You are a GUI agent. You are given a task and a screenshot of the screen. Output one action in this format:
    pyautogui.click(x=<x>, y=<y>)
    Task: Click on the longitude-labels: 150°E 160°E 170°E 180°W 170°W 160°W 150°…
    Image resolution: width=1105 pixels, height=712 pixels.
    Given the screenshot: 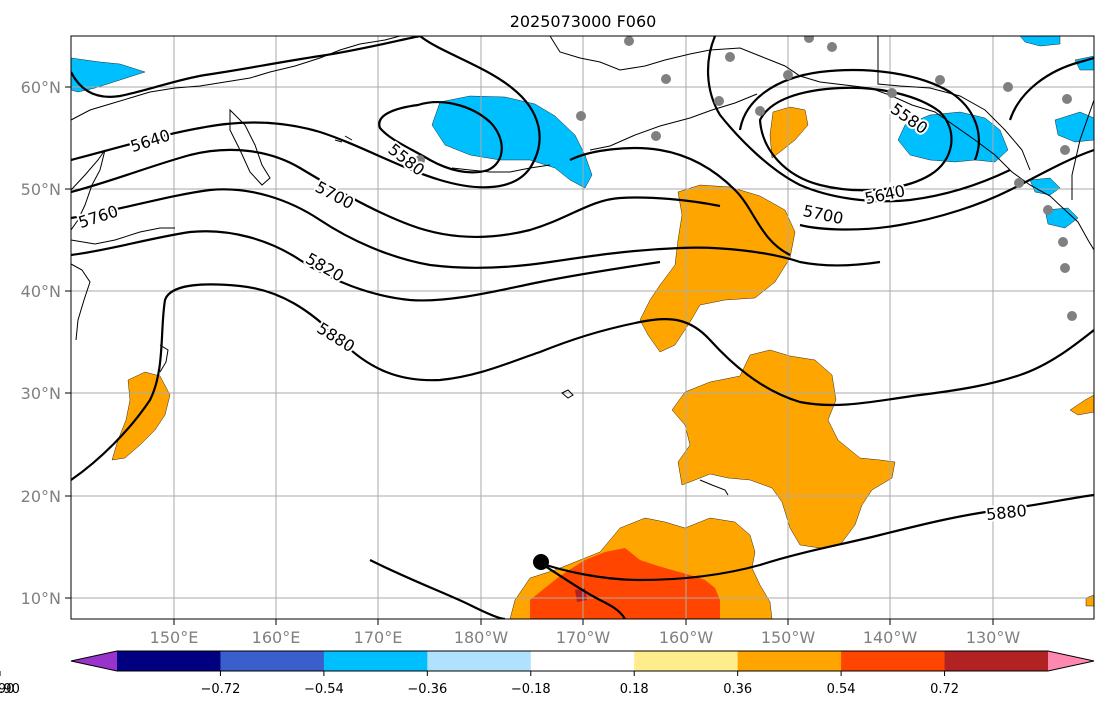 What is the action you would take?
    pyautogui.click(x=585, y=637)
    